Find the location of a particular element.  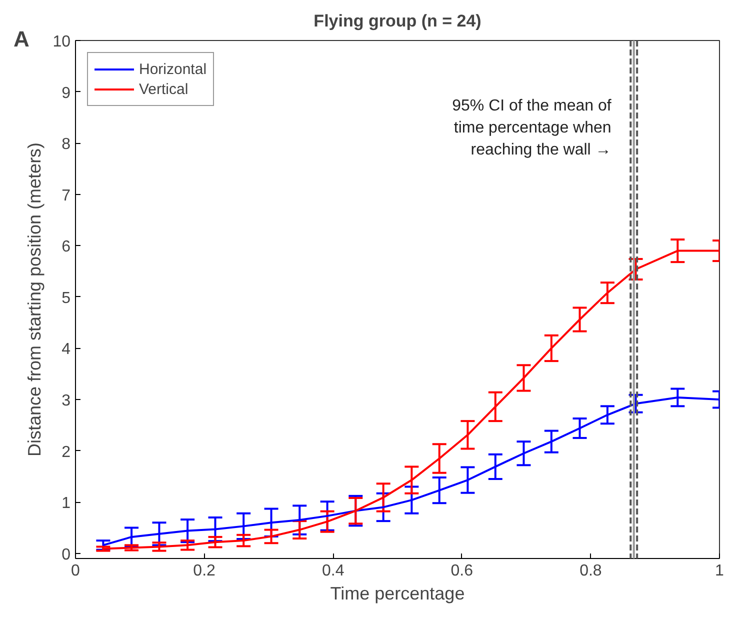

x-tick-label: 0.8 is located at coordinates (591, 571).